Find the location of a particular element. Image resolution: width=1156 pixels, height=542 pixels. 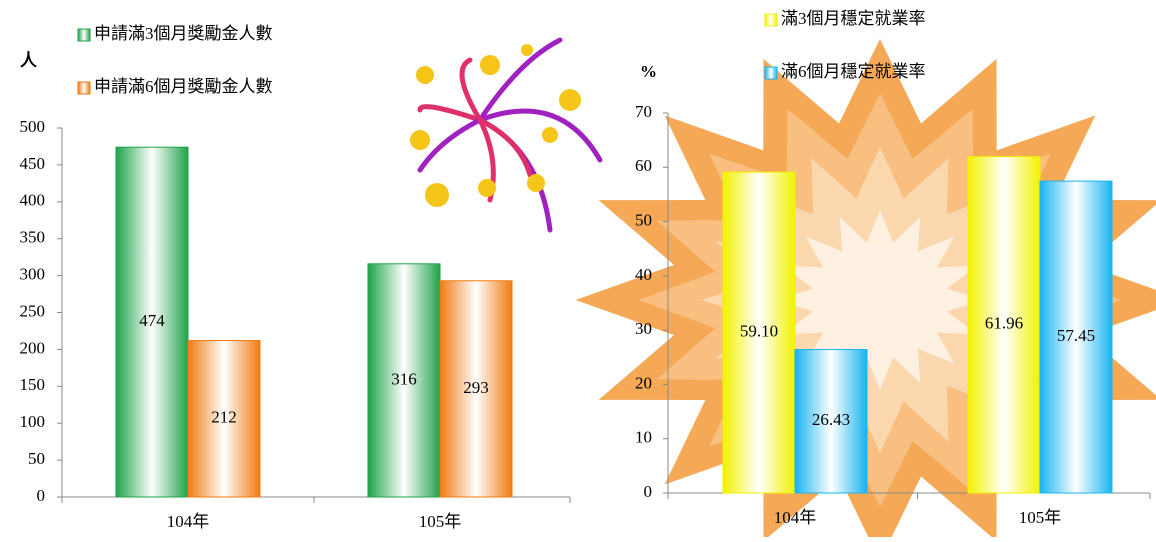

legend-label: 申請滿3個月獎勵金人數 is located at coordinates (183, 33).